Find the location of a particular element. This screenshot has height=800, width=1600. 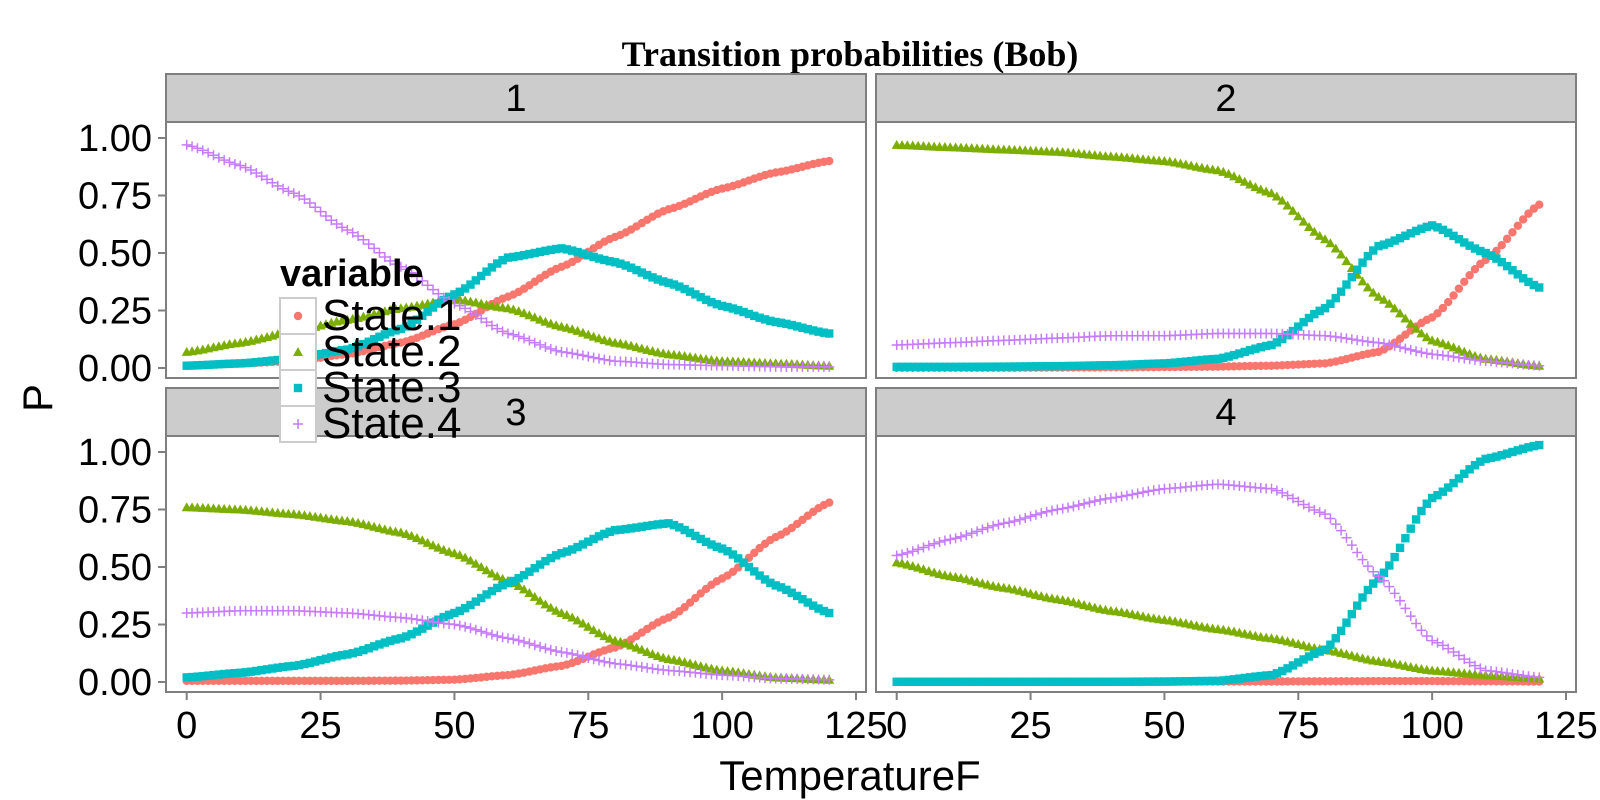

x-tick-label: 125 is located at coordinates (855, 726).